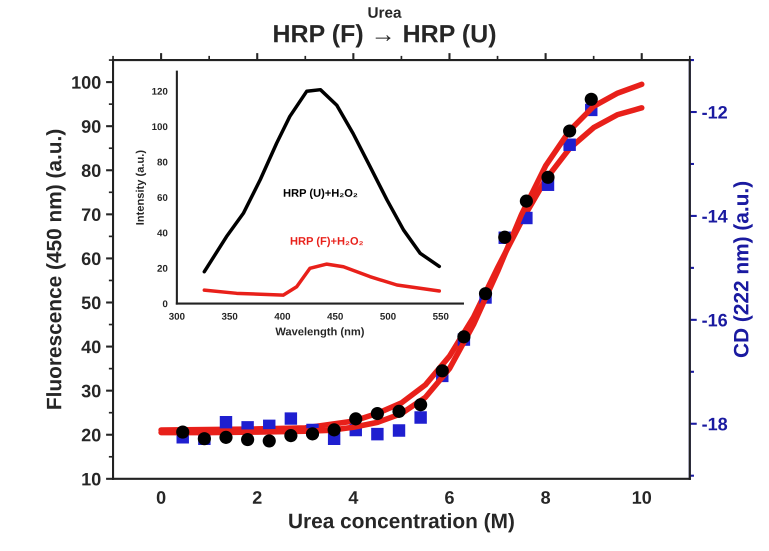 This screenshot has height=551, width=769. I want to click on y2-tick-label: -16, so click(715, 320).